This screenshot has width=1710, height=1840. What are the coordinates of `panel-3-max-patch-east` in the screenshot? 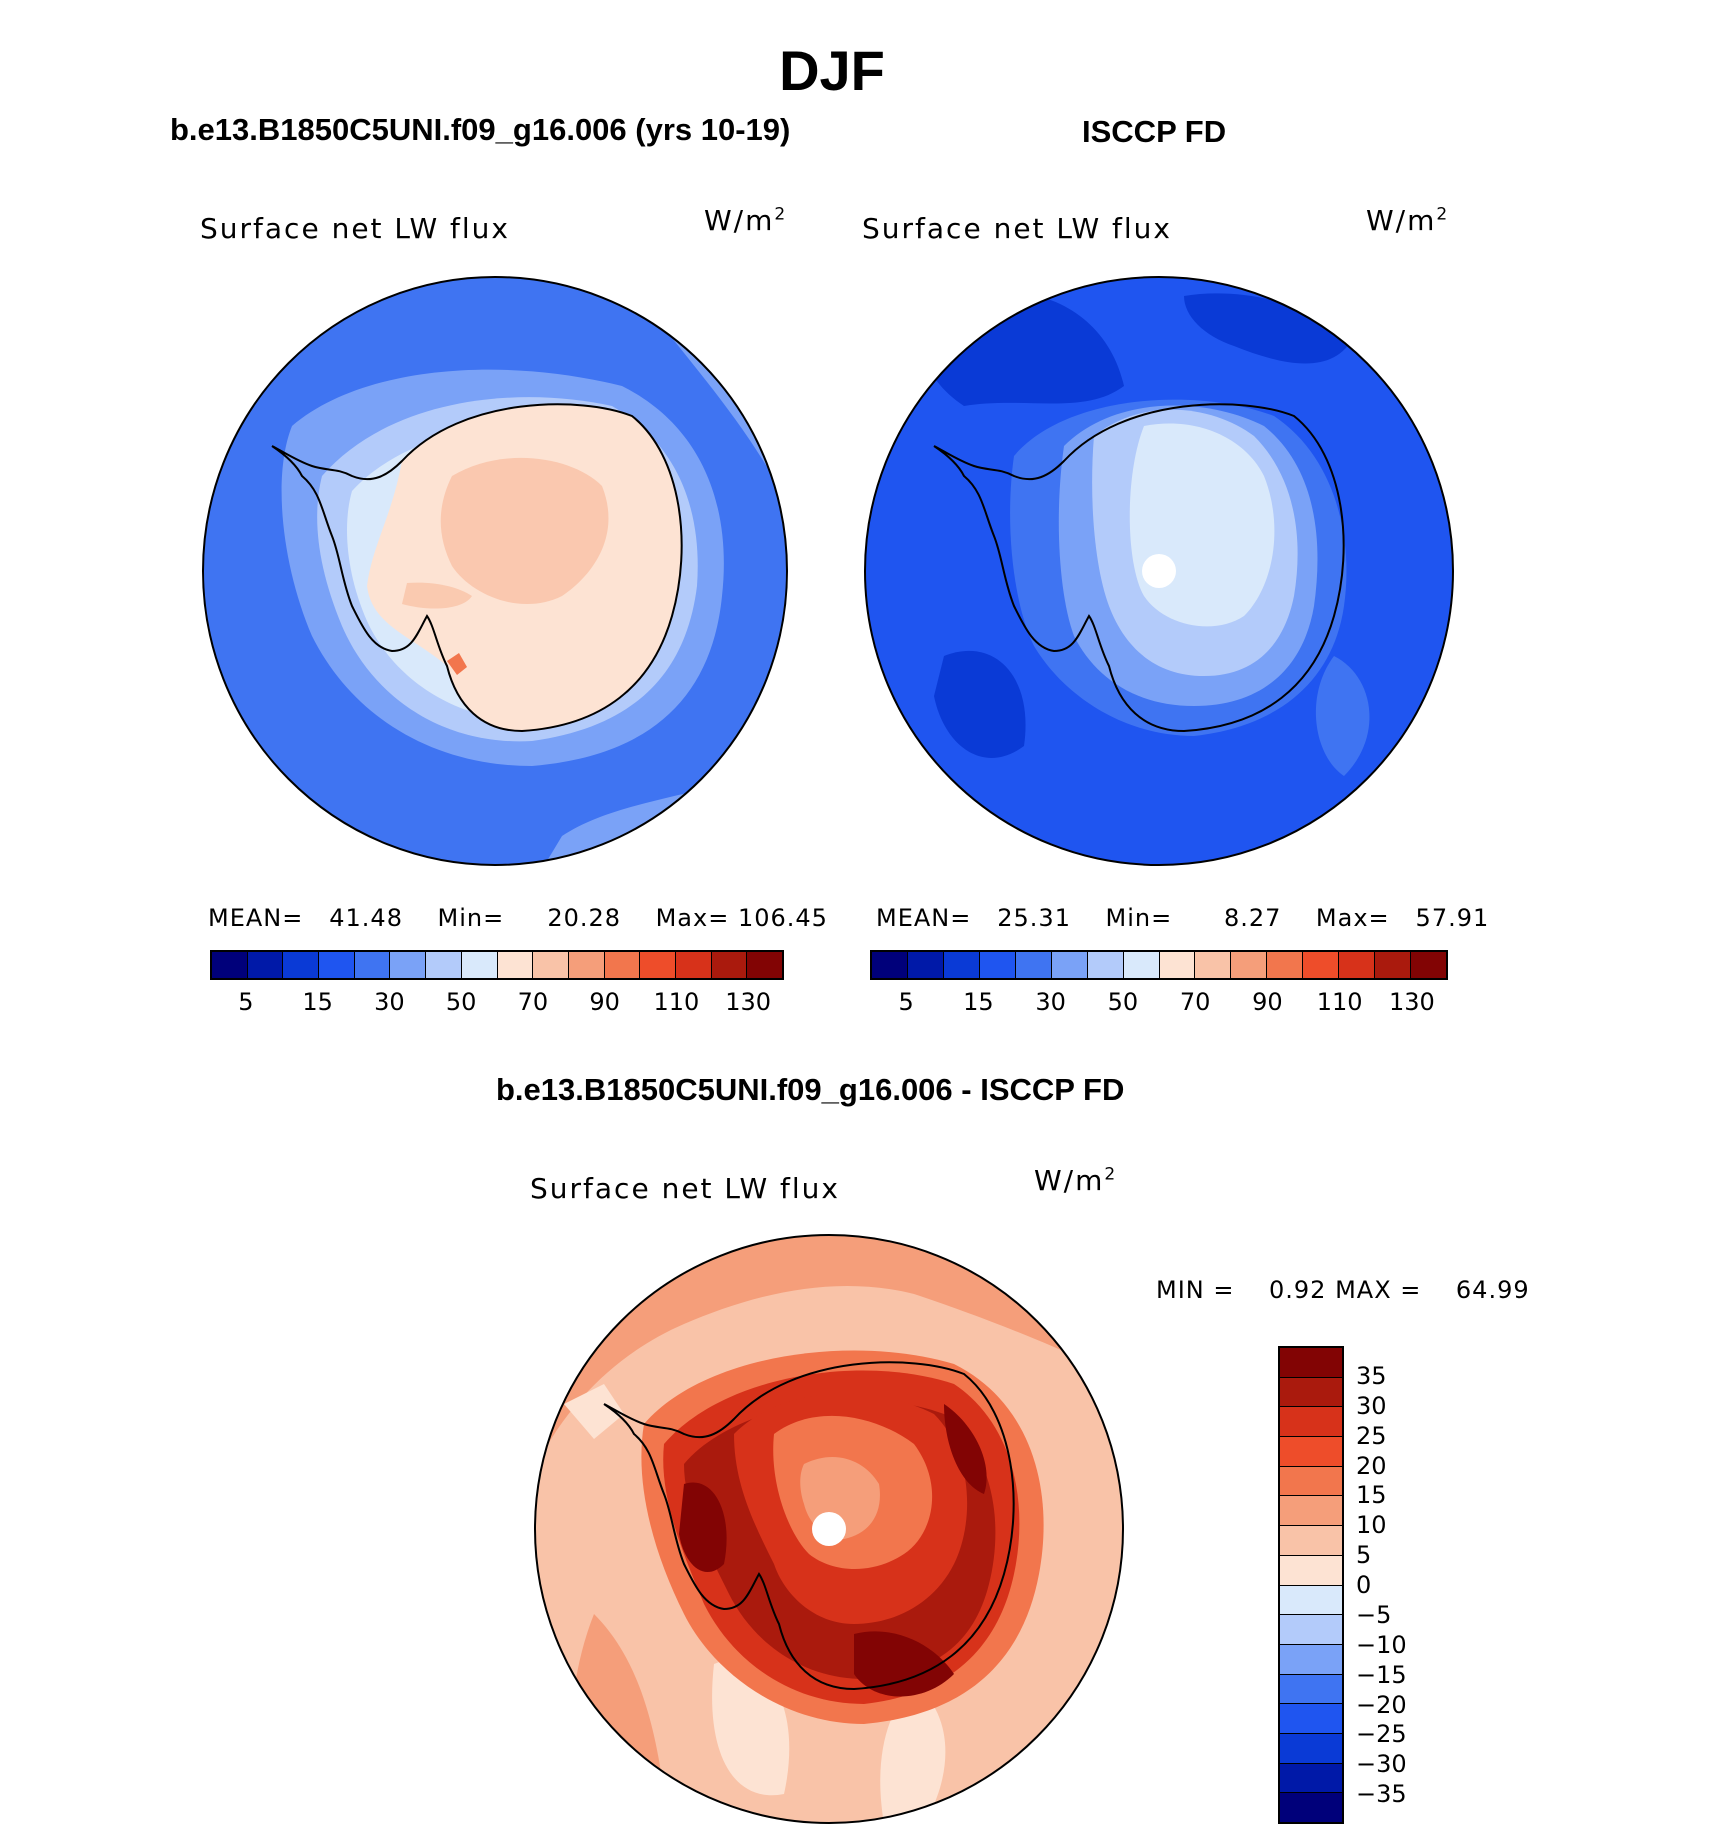 It's located at (965, 1449).